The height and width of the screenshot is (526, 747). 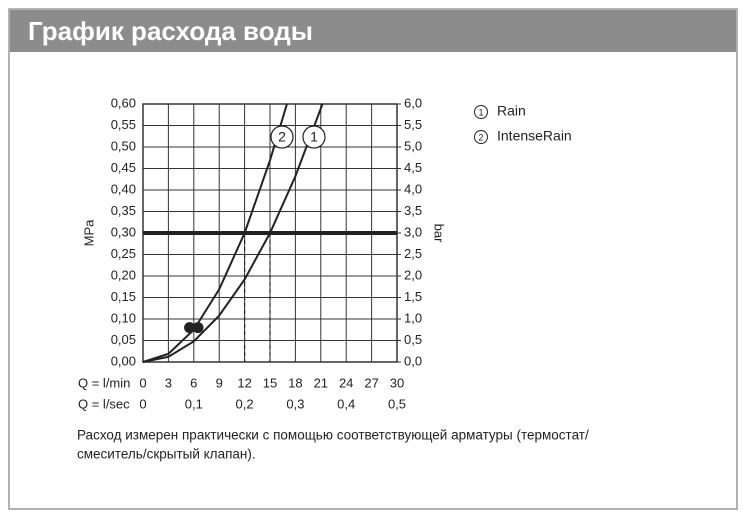 What do you see at coordinates (104, 382) in the screenshot?
I see `x-axis-label: Q = l/min` at bounding box center [104, 382].